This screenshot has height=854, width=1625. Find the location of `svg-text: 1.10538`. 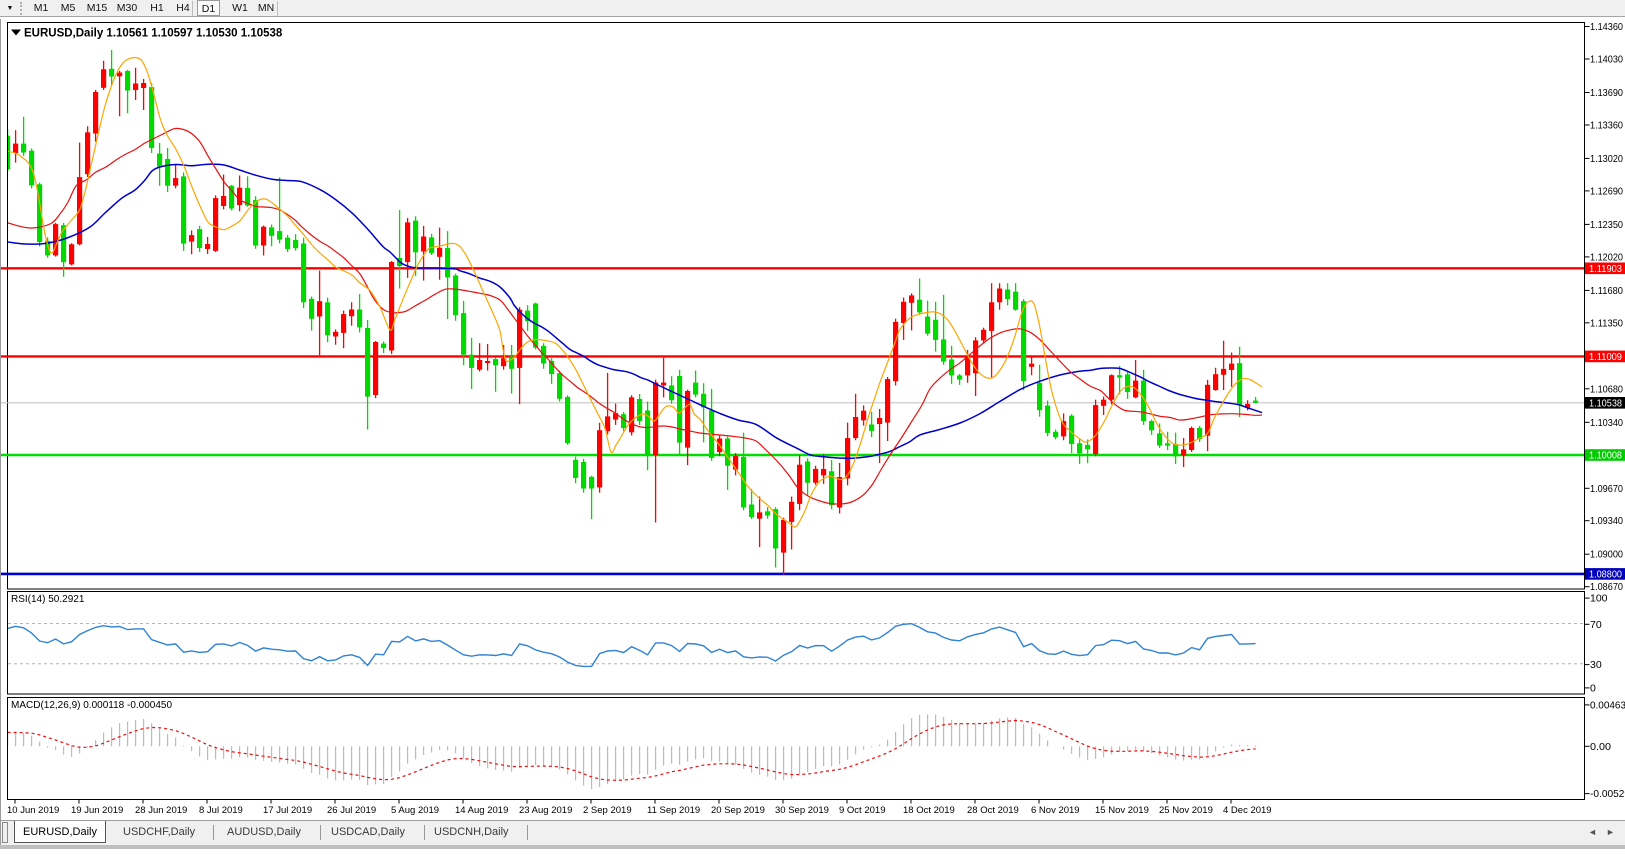

svg-text: 1.10538 is located at coordinates (1605, 403).